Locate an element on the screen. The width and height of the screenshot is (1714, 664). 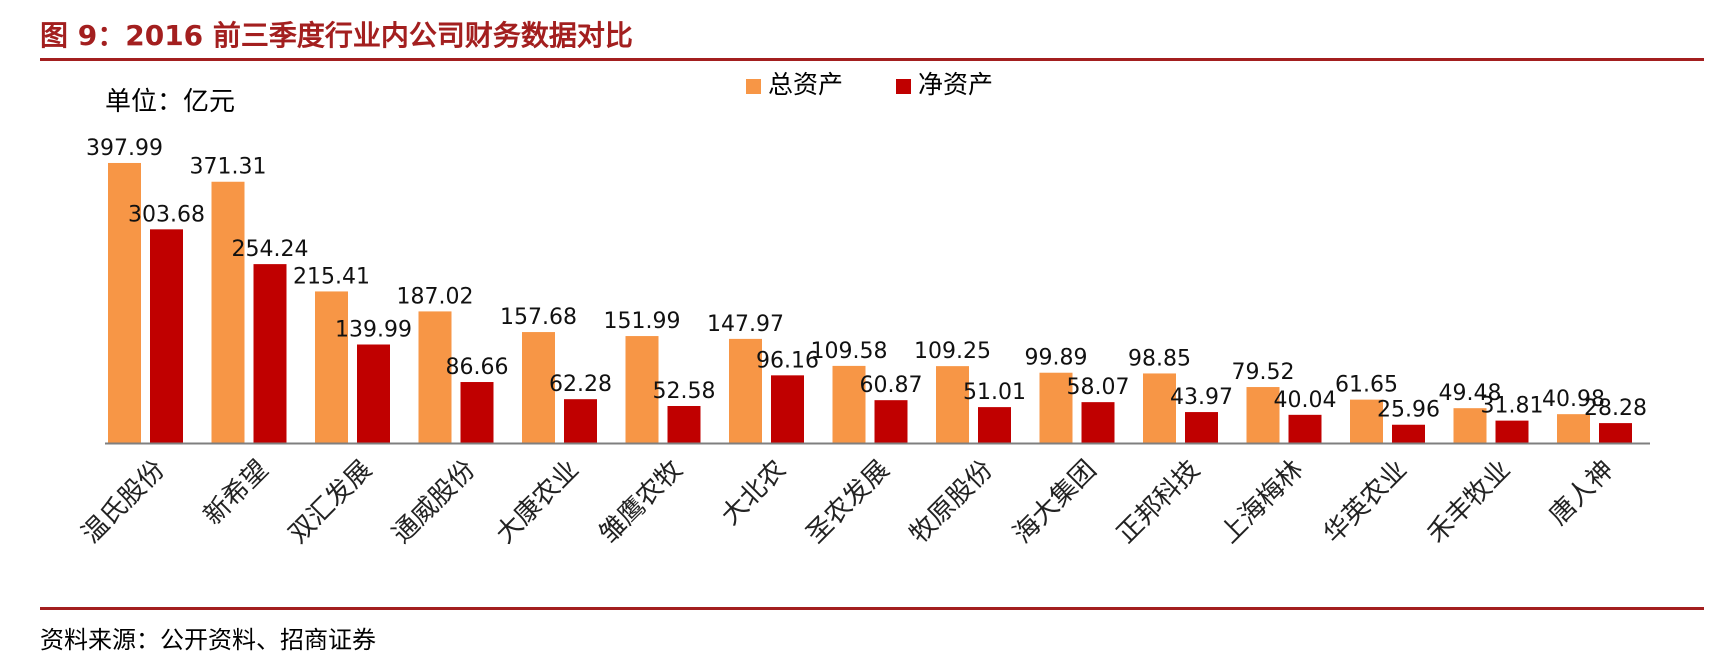
category-label-8: 圣农发展 is located at coordinates (848, 502).